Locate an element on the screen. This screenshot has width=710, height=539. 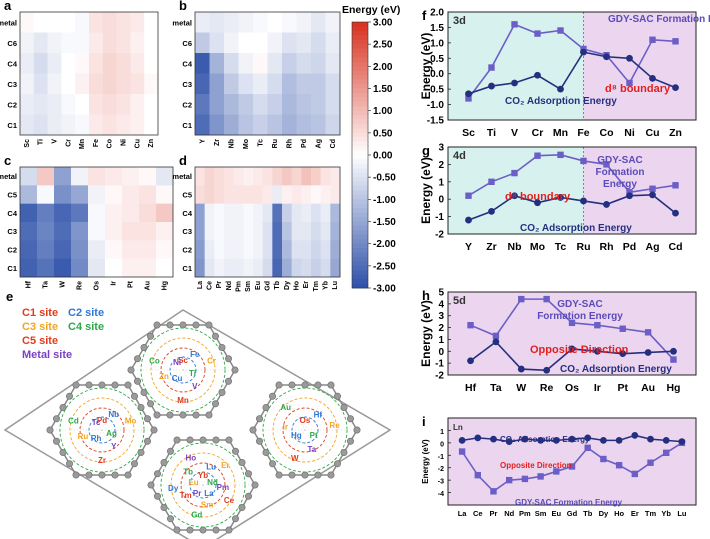
panel-label-g: g is located at coordinates (426, 150).